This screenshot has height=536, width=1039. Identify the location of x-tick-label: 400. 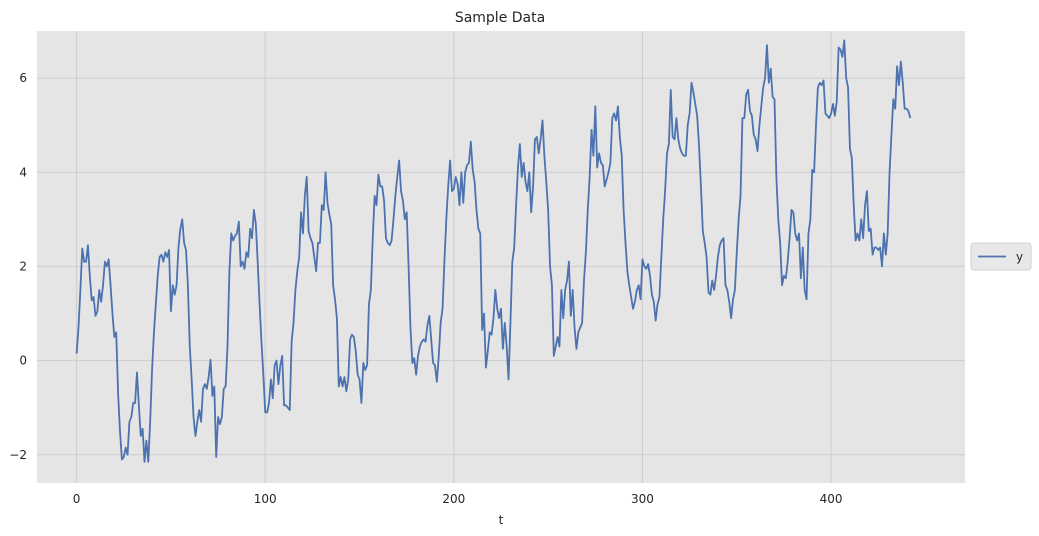
(831, 499).